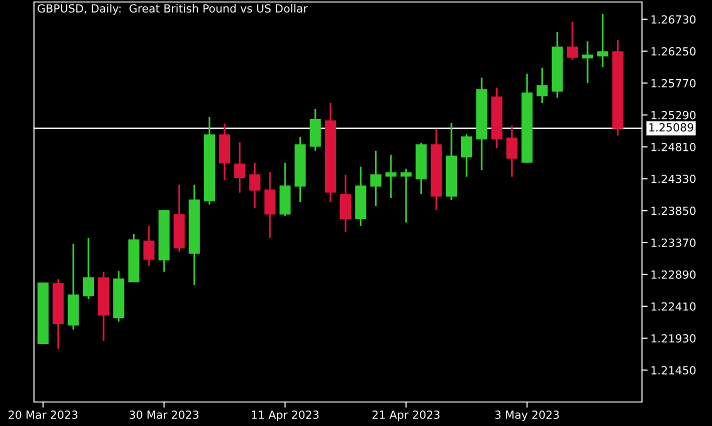 This screenshot has width=712, height=426. Describe the element at coordinates (674, 211) in the screenshot. I see `y-tick-label: 1.23850` at that location.